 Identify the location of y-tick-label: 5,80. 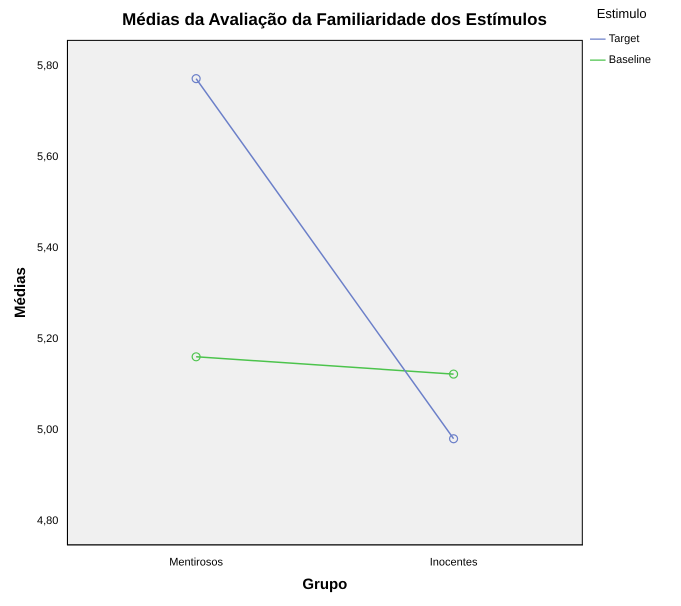
(47, 66).